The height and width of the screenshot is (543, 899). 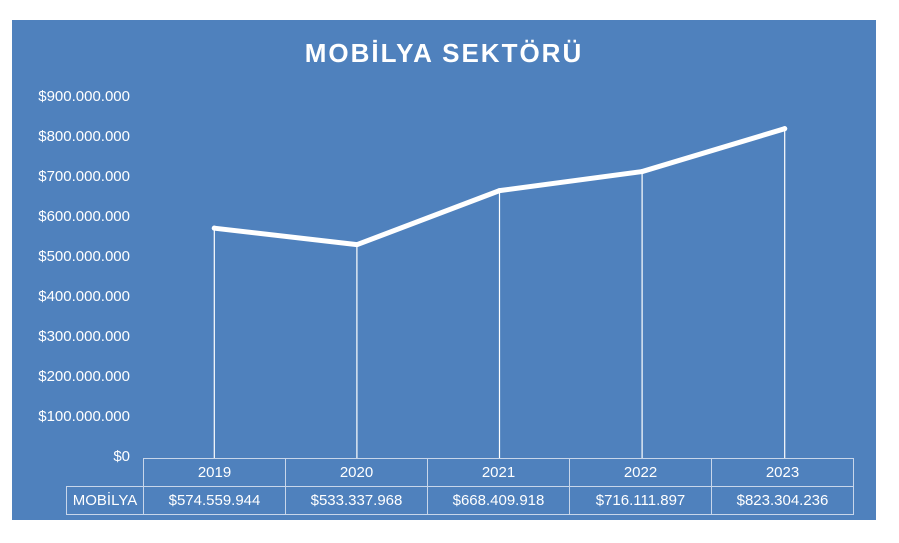 What do you see at coordinates (782, 500) in the screenshot?
I see `value-label: $823.304.236` at bounding box center [782, 500].